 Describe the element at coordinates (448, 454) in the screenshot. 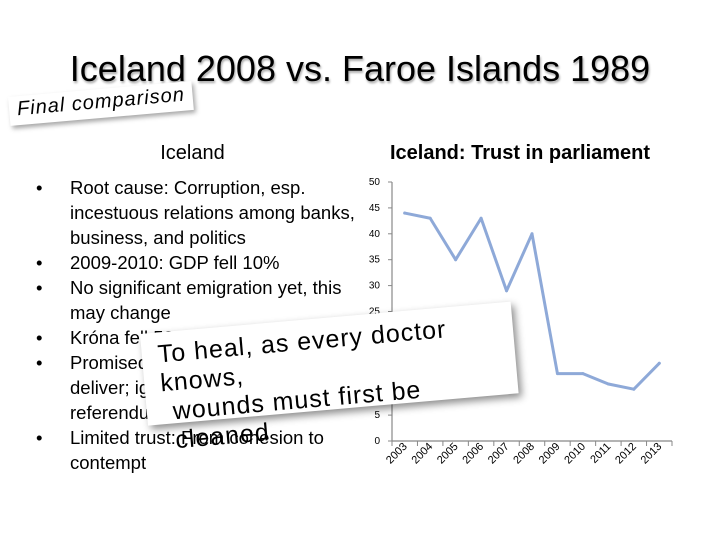

I see `x-tick-label: 2005` at that location.